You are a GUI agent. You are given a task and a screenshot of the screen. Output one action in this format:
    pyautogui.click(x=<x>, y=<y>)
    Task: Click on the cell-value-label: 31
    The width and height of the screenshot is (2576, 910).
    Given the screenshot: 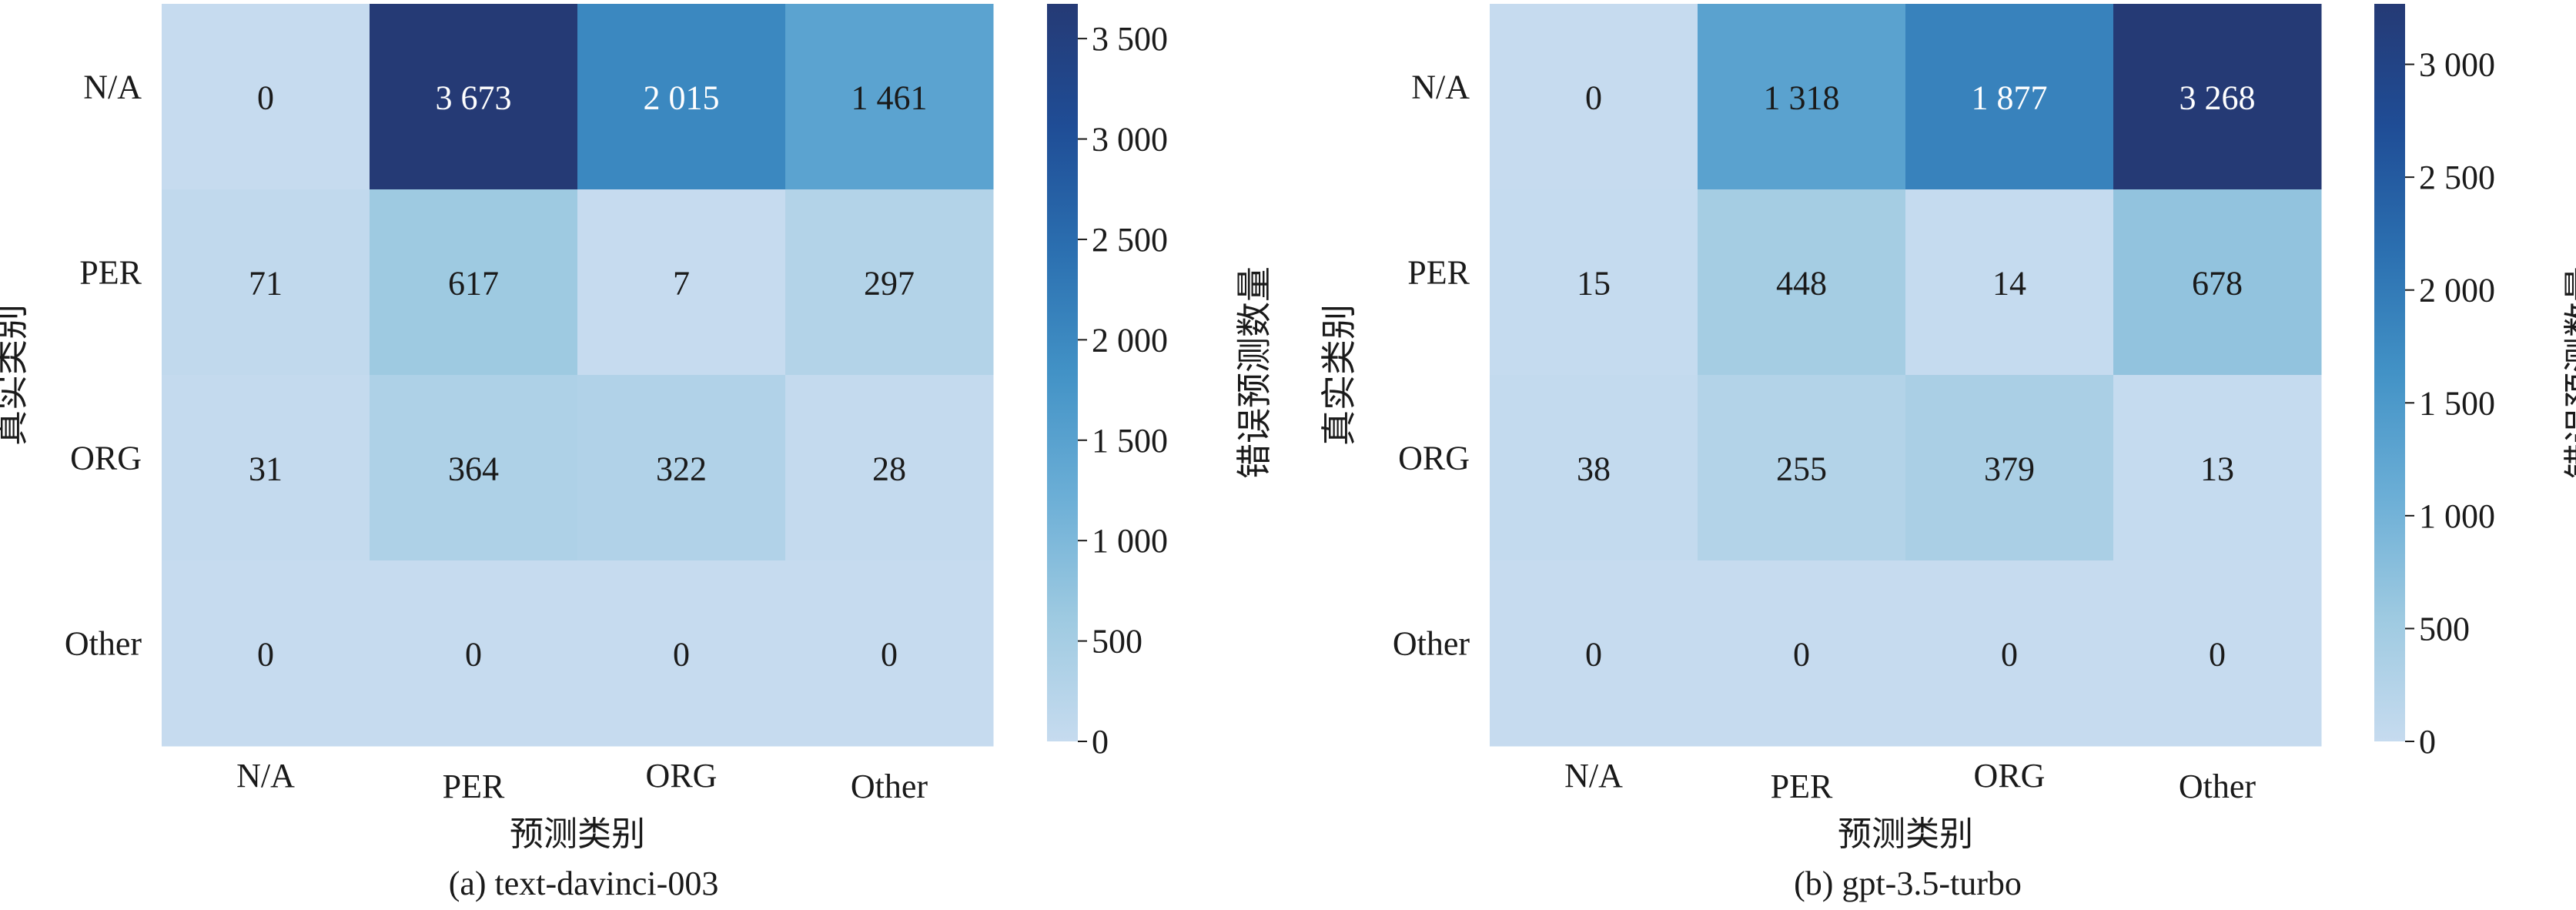 What is the action you would take?
    pyautogui.click(x=266, y=469)
    